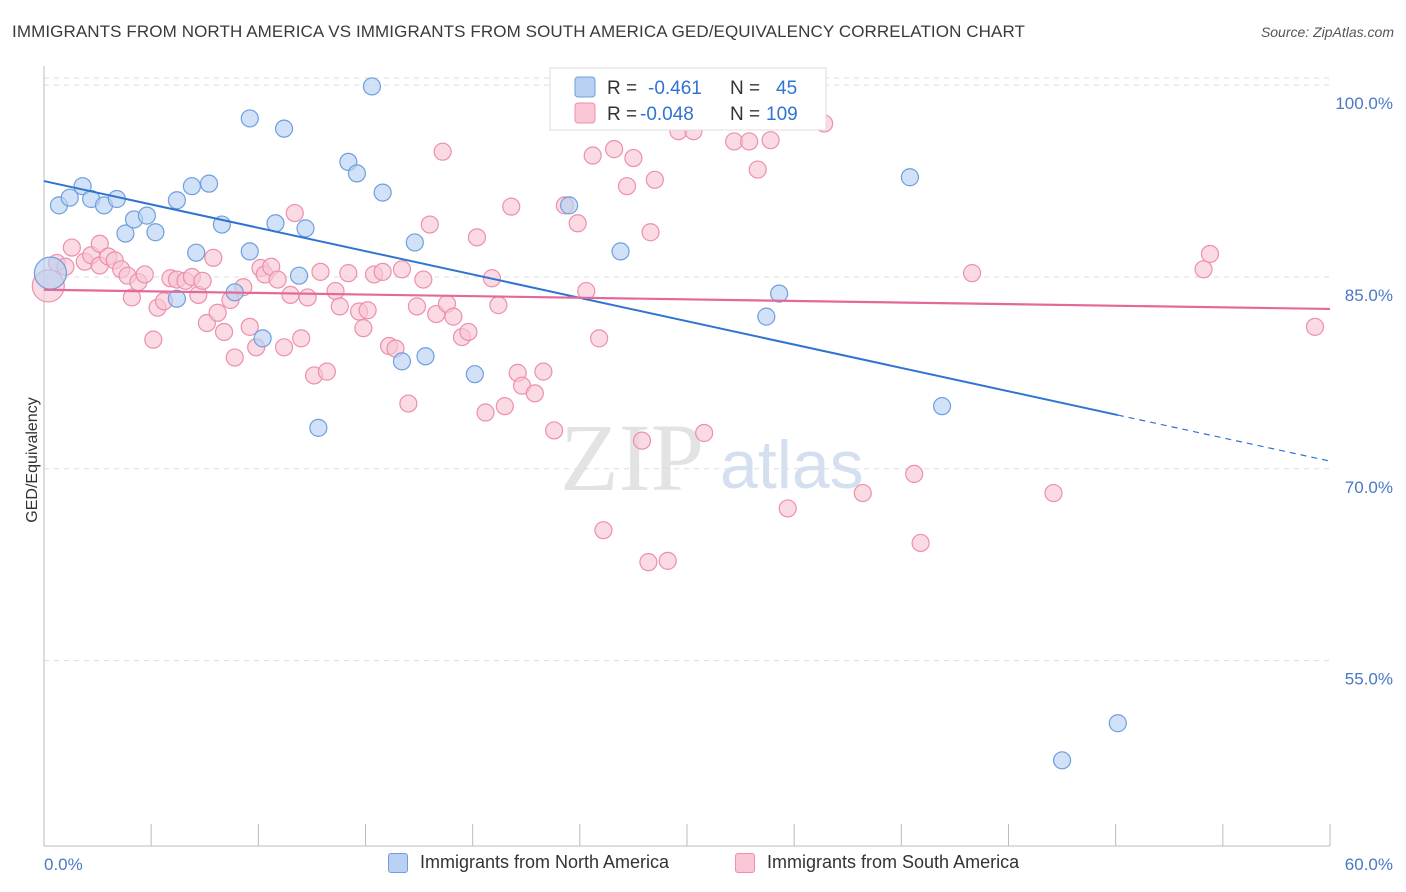 This screenshot has height=892, width=1406. What do you see at coordinates (585, 113) in the screenshot?
I see `legend-swatch-south` at bounding box center [585, 113].